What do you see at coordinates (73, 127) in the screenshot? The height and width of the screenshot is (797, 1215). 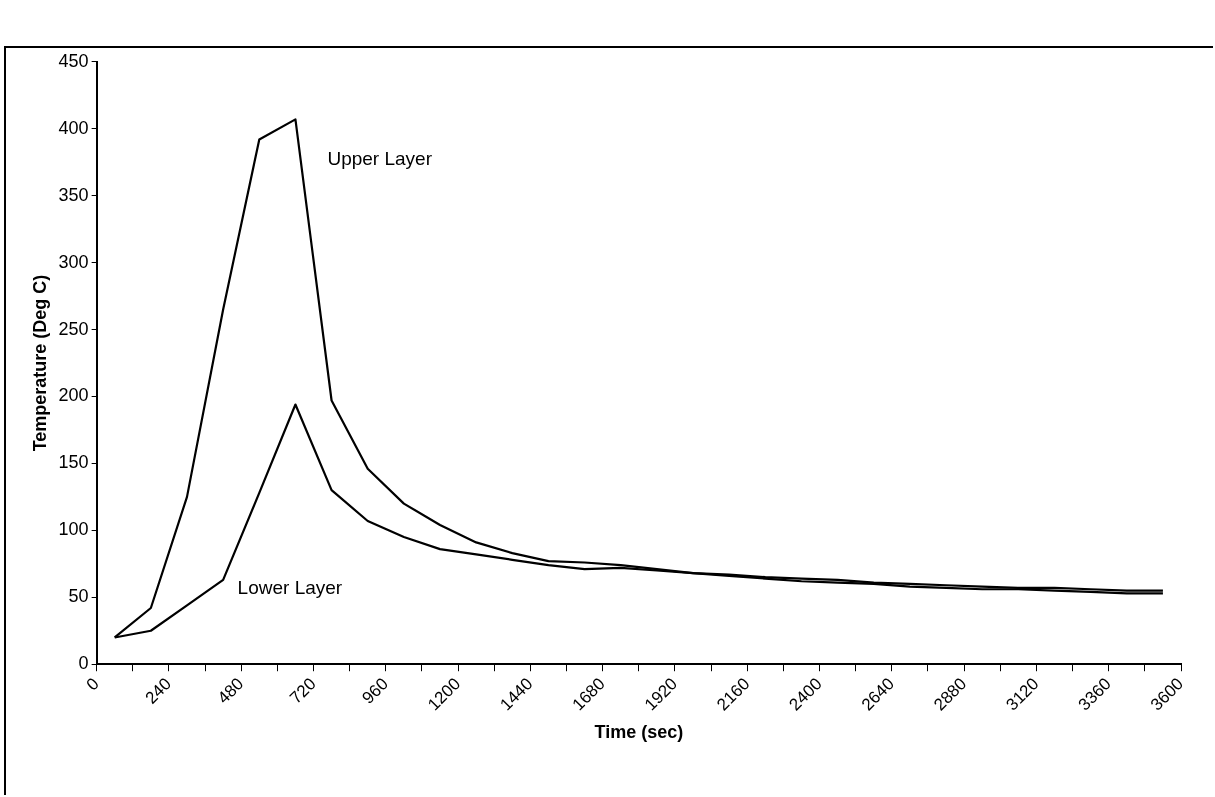 I see `y-tick-label: 400` at bounding box center [73, 127].